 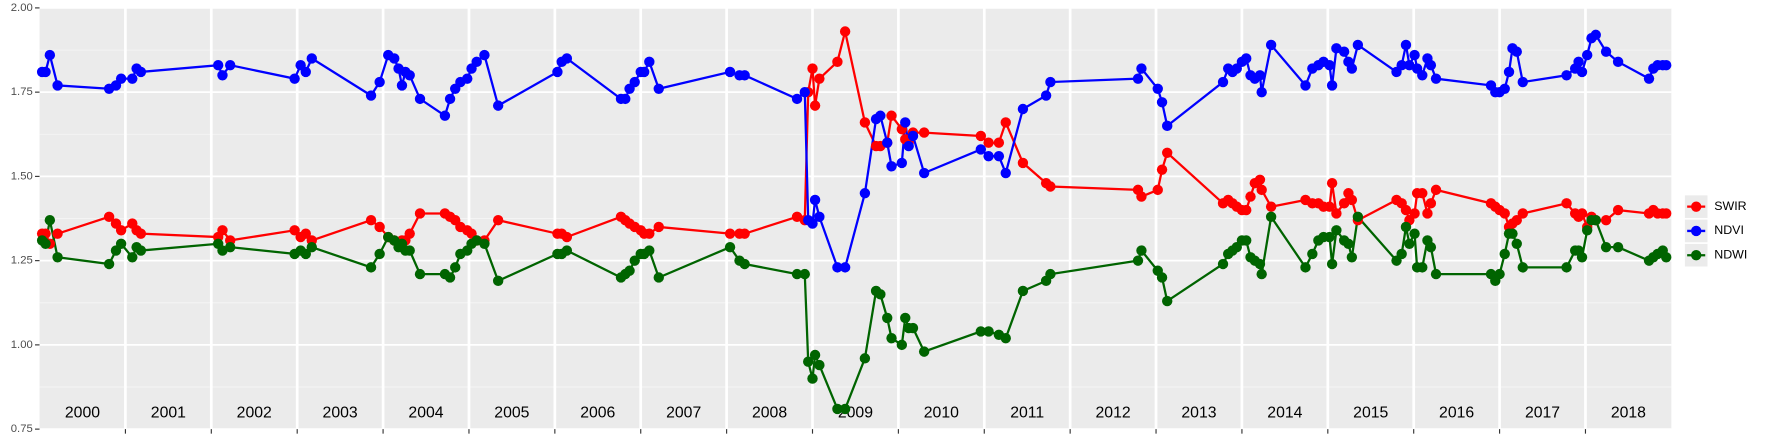 I want to click on legend-point, so click(x=1696, y=231).